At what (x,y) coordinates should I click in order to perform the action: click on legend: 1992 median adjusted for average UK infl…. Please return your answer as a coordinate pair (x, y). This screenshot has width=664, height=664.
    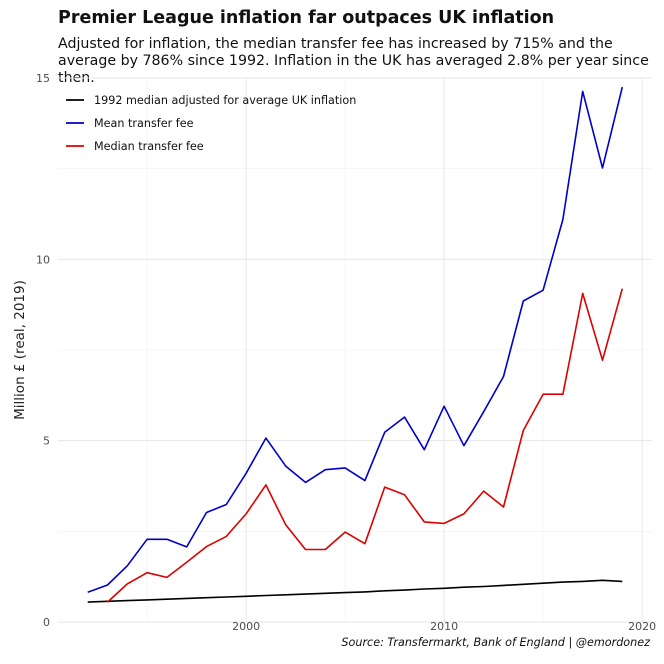
    Looking at the image, I should click on (211, 123).